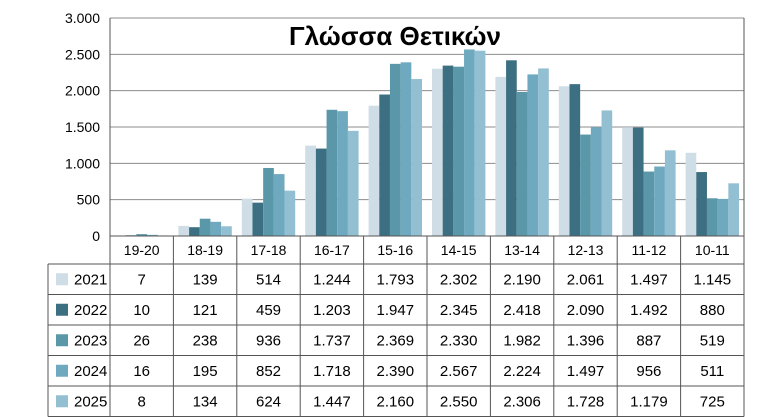  Describe the element at coordinates (586, 279) in the screenshot. I see `data-label: 2.061` at that location.